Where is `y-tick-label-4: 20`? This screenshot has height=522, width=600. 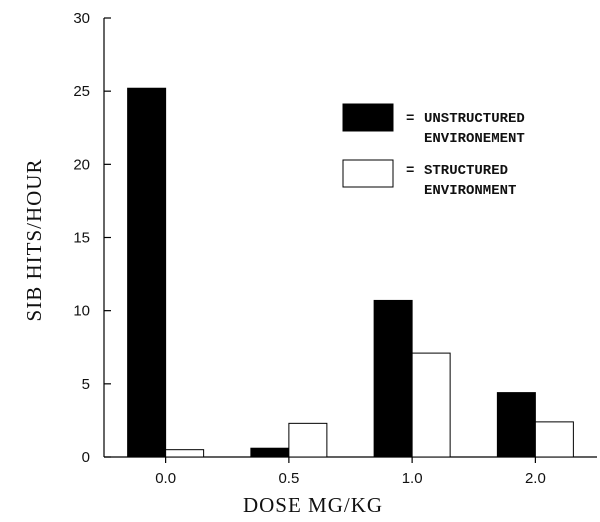 y-tick-label-4: 20 is located at coordinates (81, 164).